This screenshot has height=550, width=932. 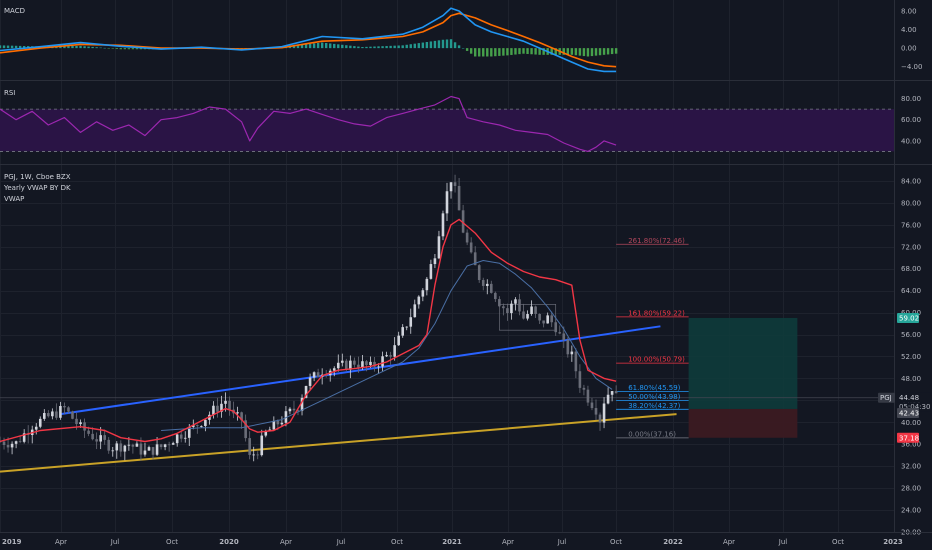 What do you see at coordinates (308, 123) in the screenshot?
I see `rsi-line` at bounding box center [308, 123].